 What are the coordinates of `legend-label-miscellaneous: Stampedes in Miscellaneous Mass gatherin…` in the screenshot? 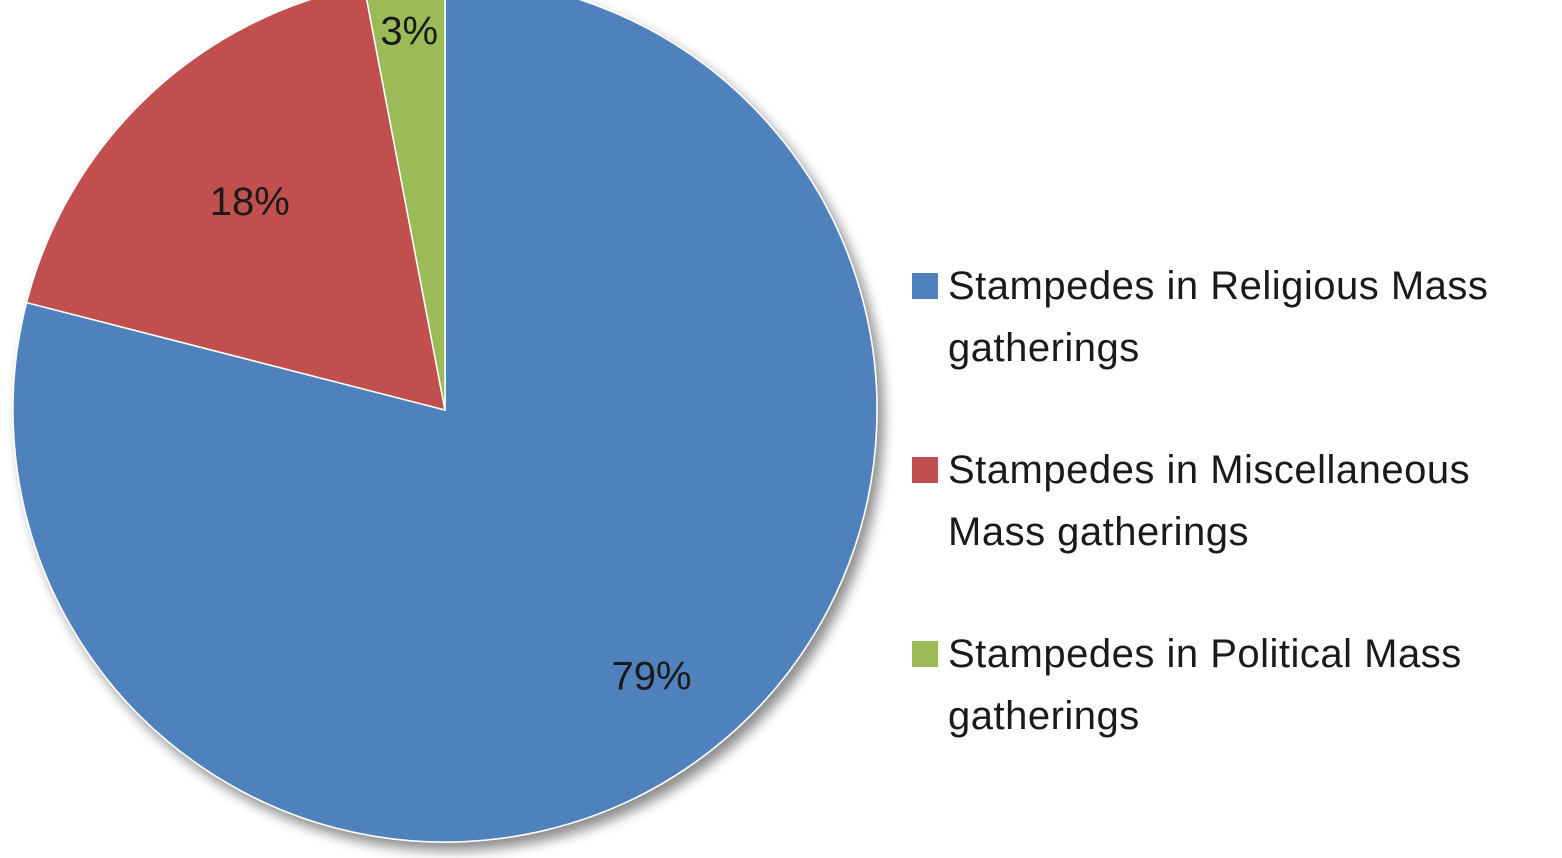 It's located at (1209, 501).